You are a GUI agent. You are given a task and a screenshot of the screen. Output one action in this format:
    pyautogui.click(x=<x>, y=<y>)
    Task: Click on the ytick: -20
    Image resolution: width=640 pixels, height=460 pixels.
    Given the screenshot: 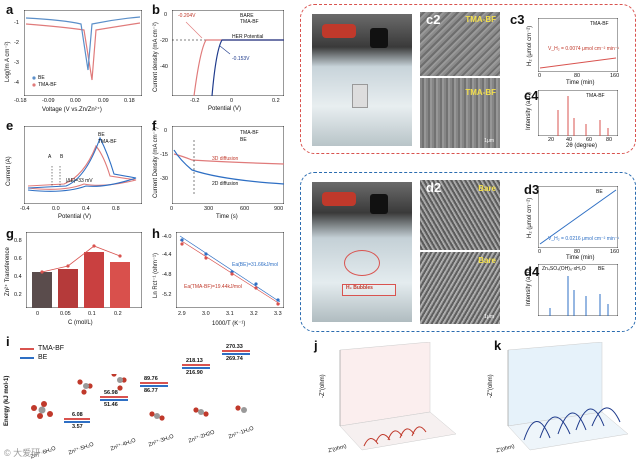 What is the action you would take?
    pyautogui.click(x=164, y=41)
    